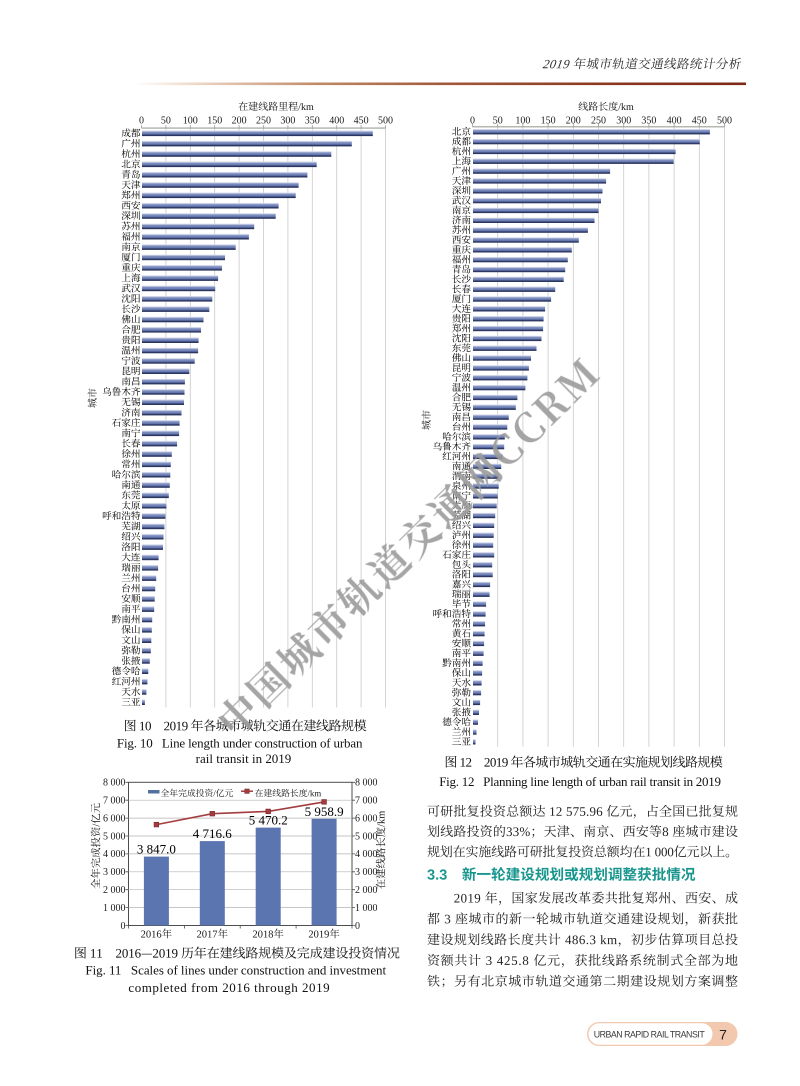 This screenshot has width=800, height=1086. I want to click on svg-text: 7, so click(723, 1035).